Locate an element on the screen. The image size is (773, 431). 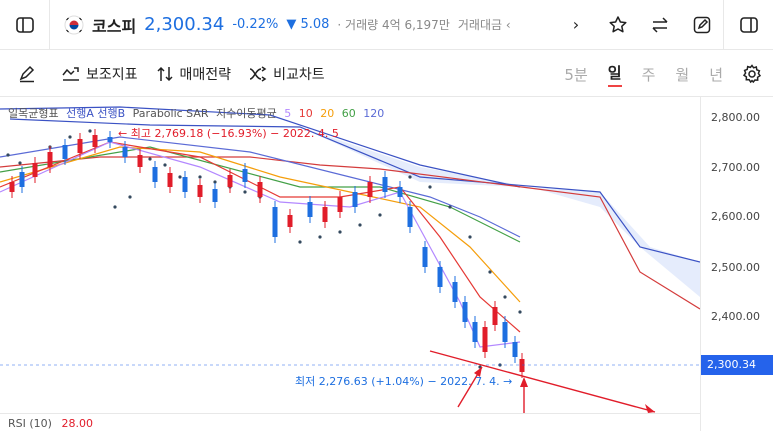
axis-tick: 2,600.00 is located at coordinates (735, 216).